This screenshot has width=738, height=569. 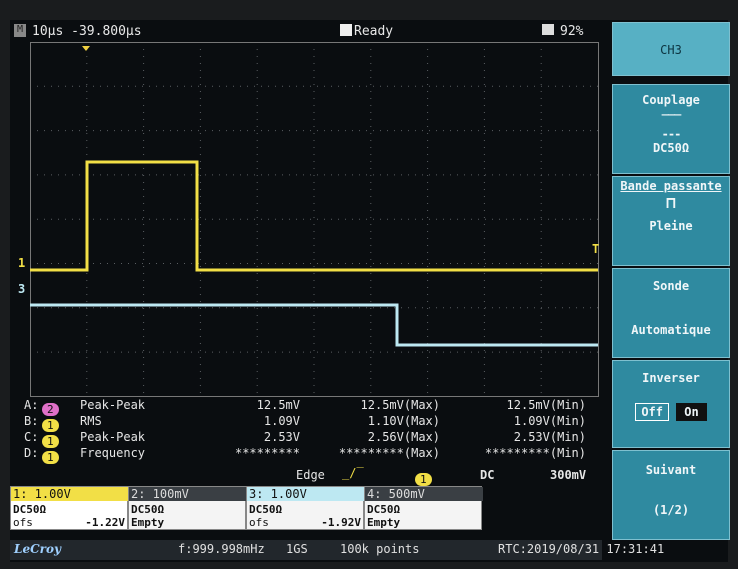 What do you see at coordinates (281, 437) in the screenshot?
I see `meas-value: 2.53V` at bounding box center [281, 437].